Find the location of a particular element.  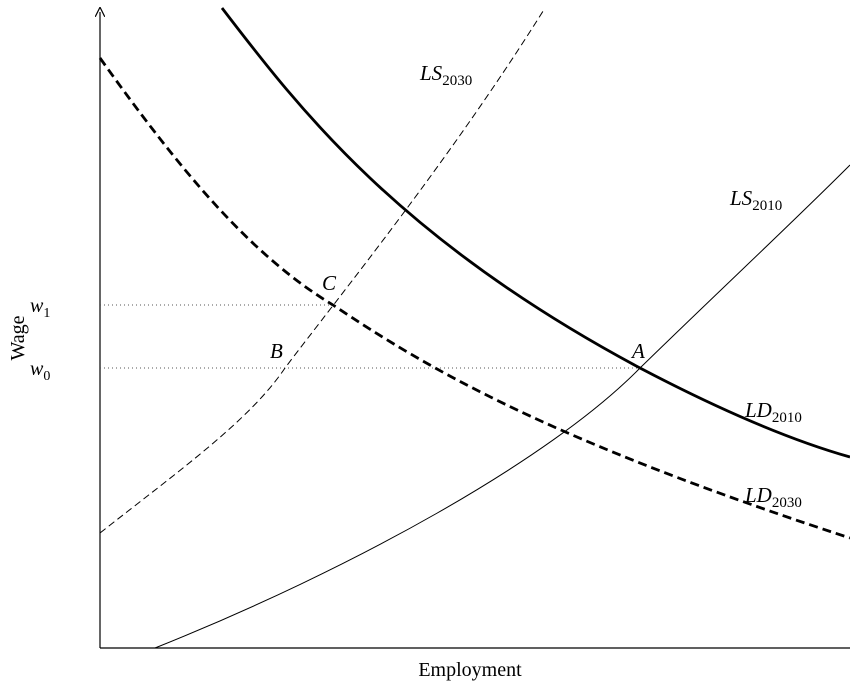

point-label: B is located at coordinates (276, 351).